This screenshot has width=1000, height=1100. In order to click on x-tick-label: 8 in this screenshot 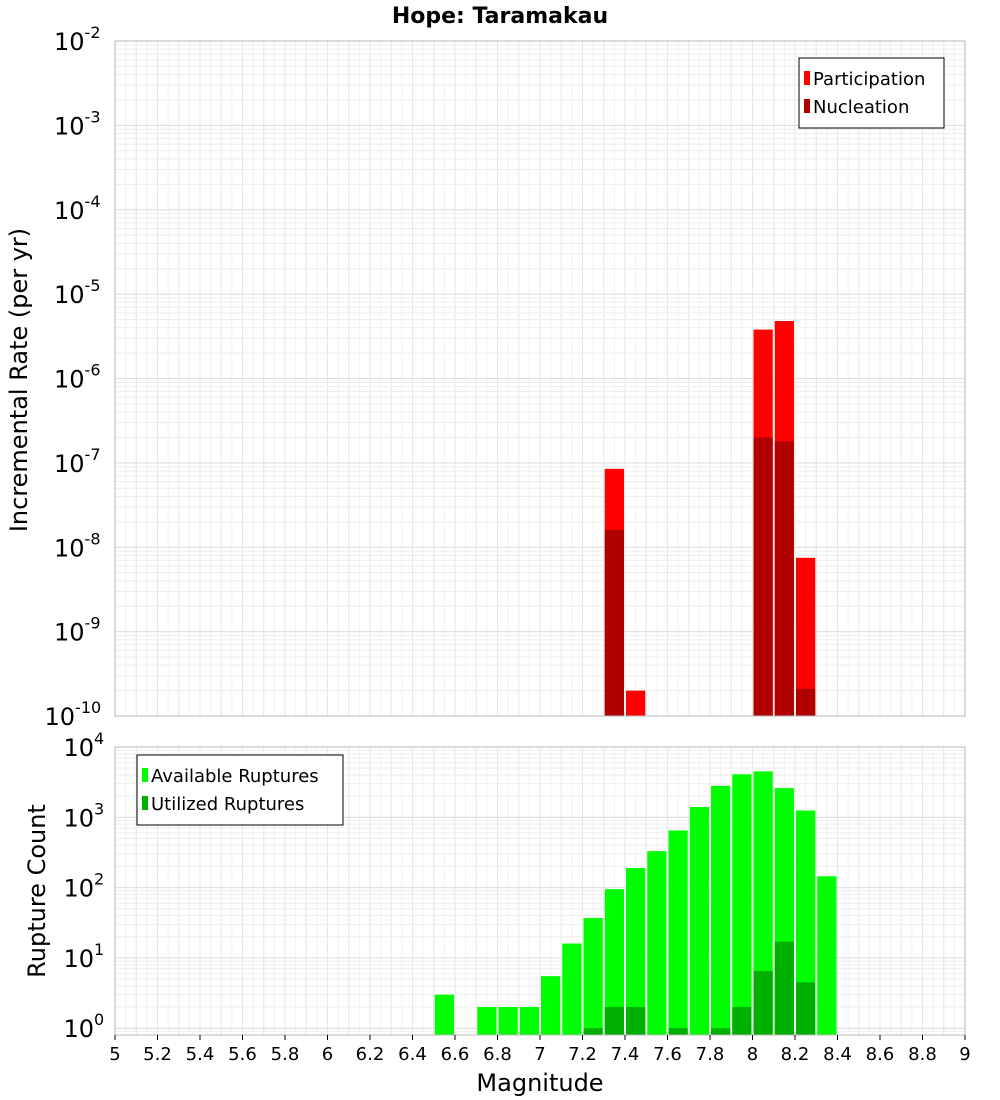, I will do `click(752, 1054)`.